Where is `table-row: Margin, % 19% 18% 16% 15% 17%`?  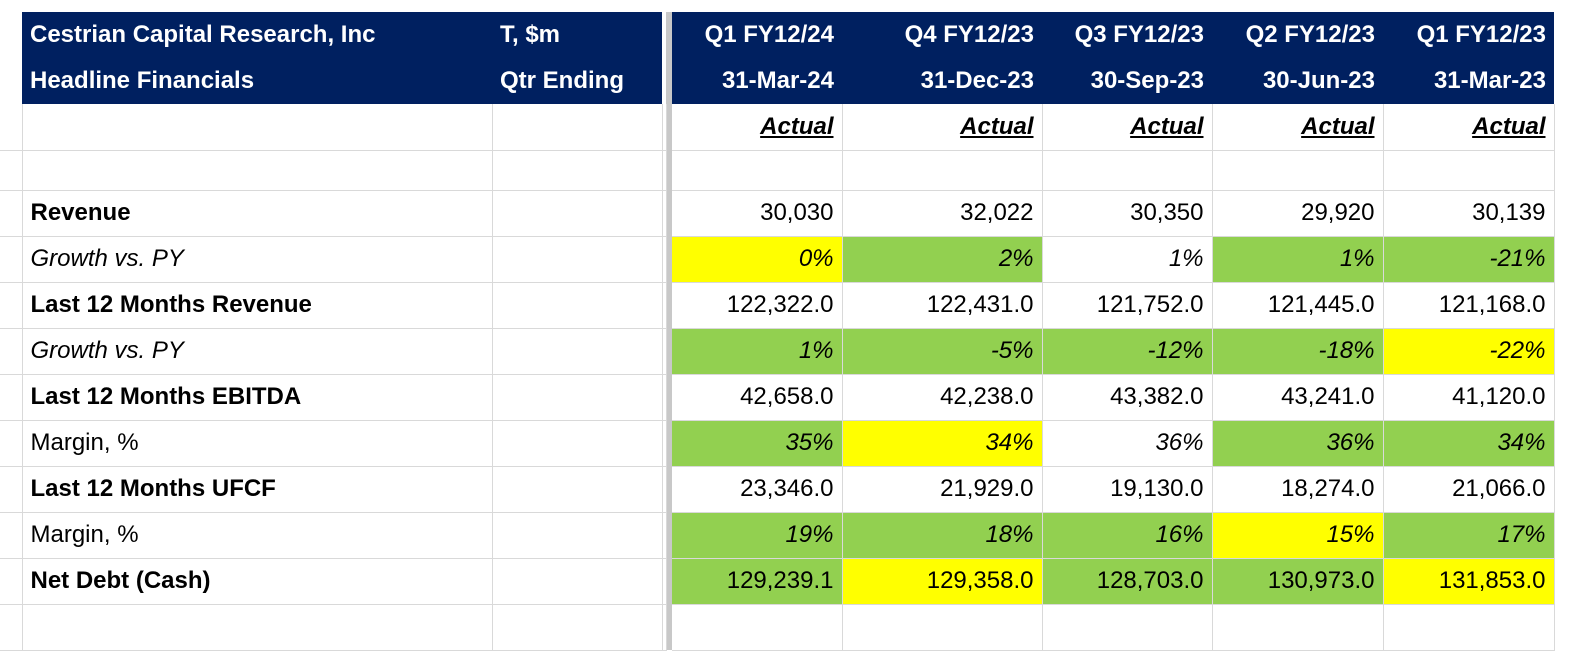 table-row: Margin, % 19% 18% 16% 15% 17% is located at coordinates (777, 535).